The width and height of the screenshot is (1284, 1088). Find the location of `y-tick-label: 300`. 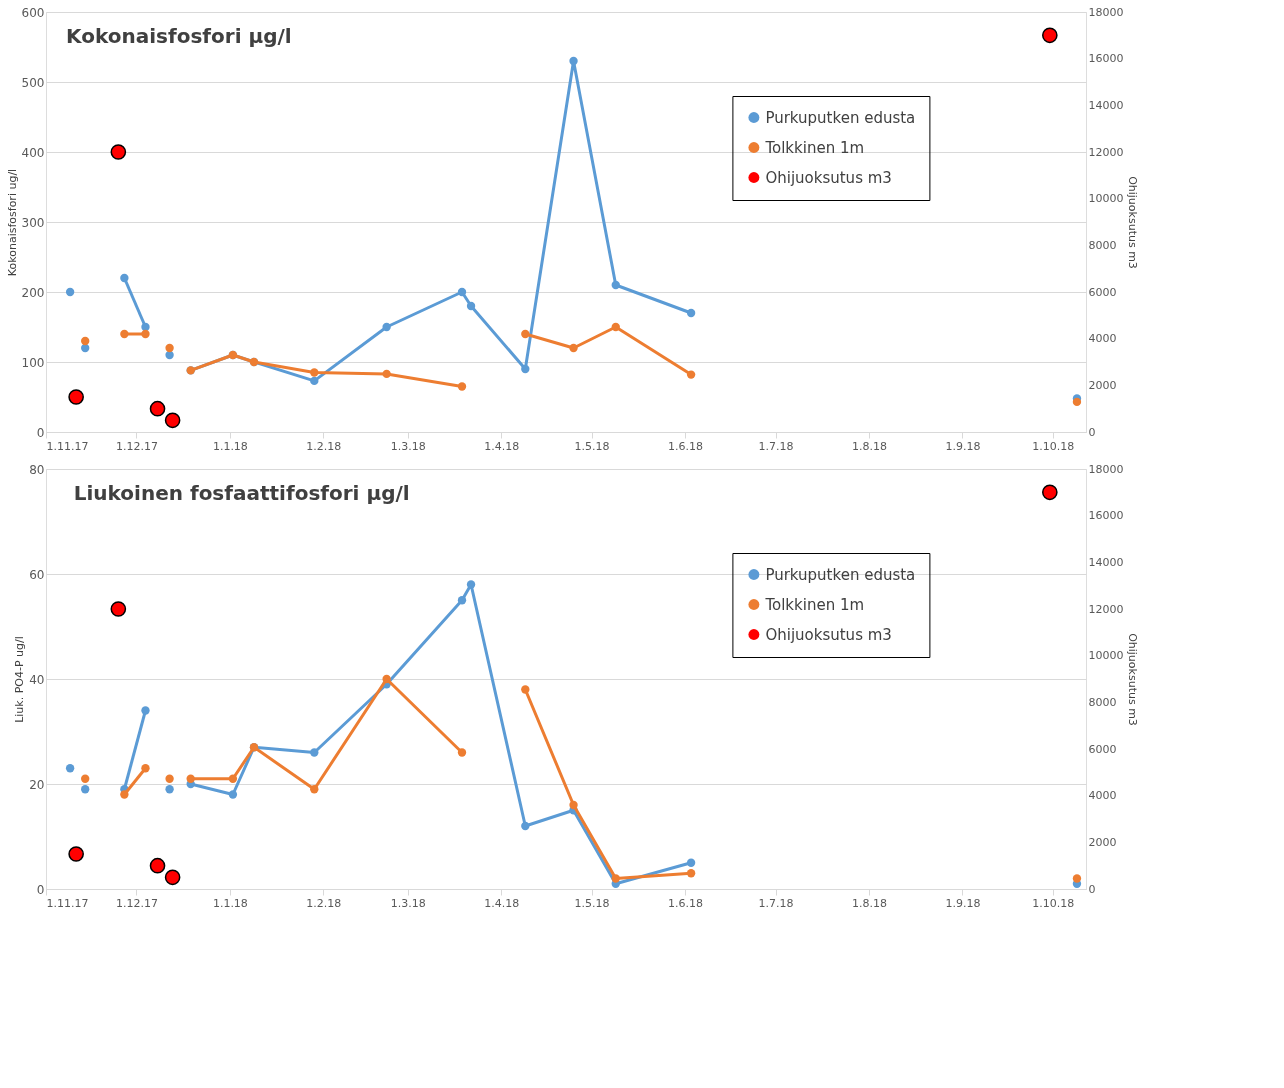

y-tick-label: 300 is located at coordinates (33, 222).